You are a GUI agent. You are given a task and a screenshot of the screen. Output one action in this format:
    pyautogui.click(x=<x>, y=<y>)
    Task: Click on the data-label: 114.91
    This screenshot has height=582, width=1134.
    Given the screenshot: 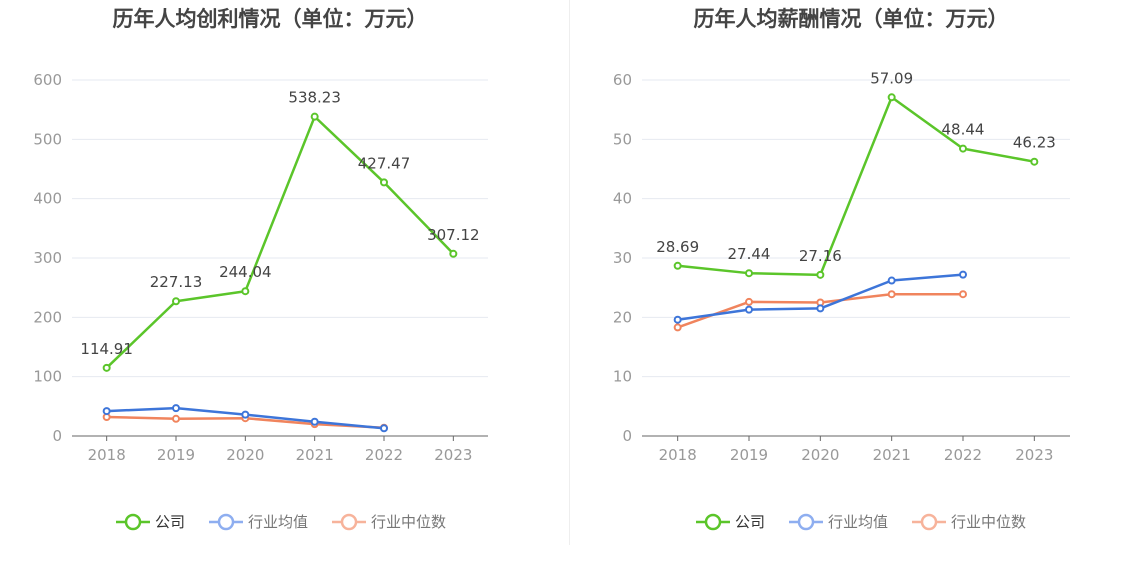 What is the action you would take?
    pyautogui.click(x=106, y=349)
    